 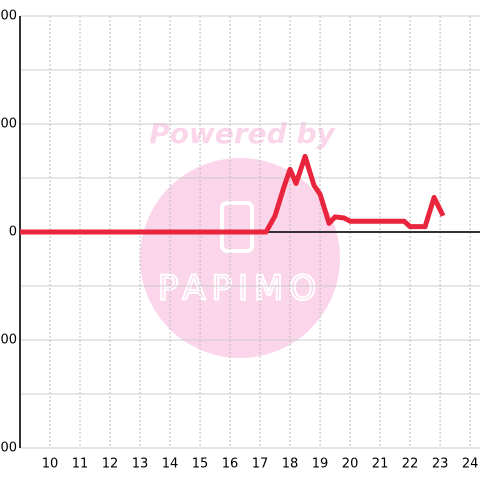 I want to click on y-tick-label: -2,000, so click(x=8, y=448).